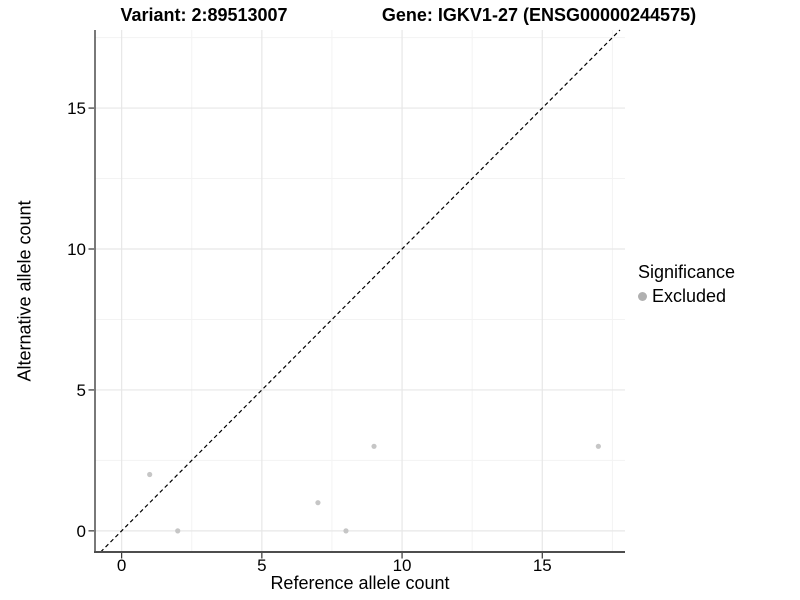 Image resolution: width=800 pixels, height=600 pixels. What do you see at coordinates (261, 565) in the screenshot?
I see `x-tick-label: 5` at bounding box center [261, 565].